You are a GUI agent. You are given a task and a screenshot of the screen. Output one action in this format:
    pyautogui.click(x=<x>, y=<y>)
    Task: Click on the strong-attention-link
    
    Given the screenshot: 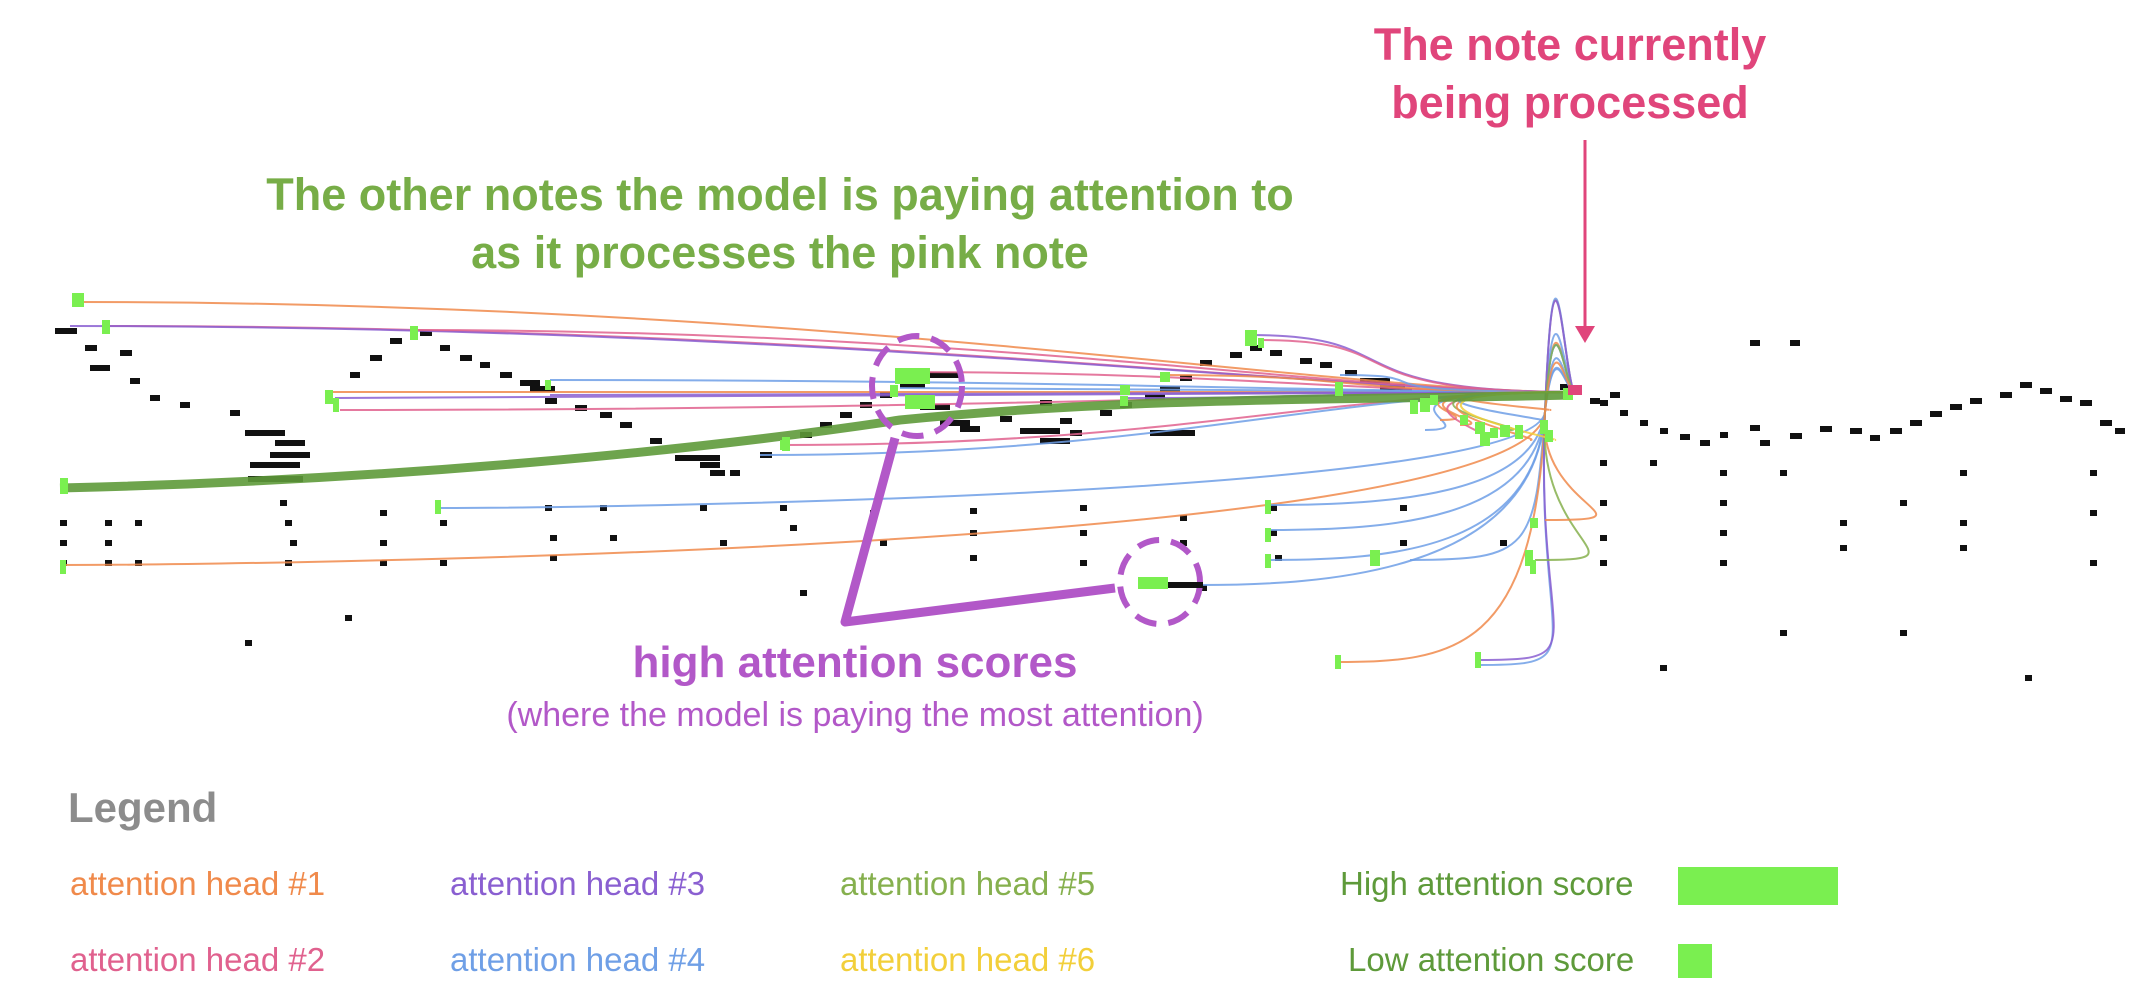 What is the action you would take?
    pyautogui.click(x=815, y=441)
    